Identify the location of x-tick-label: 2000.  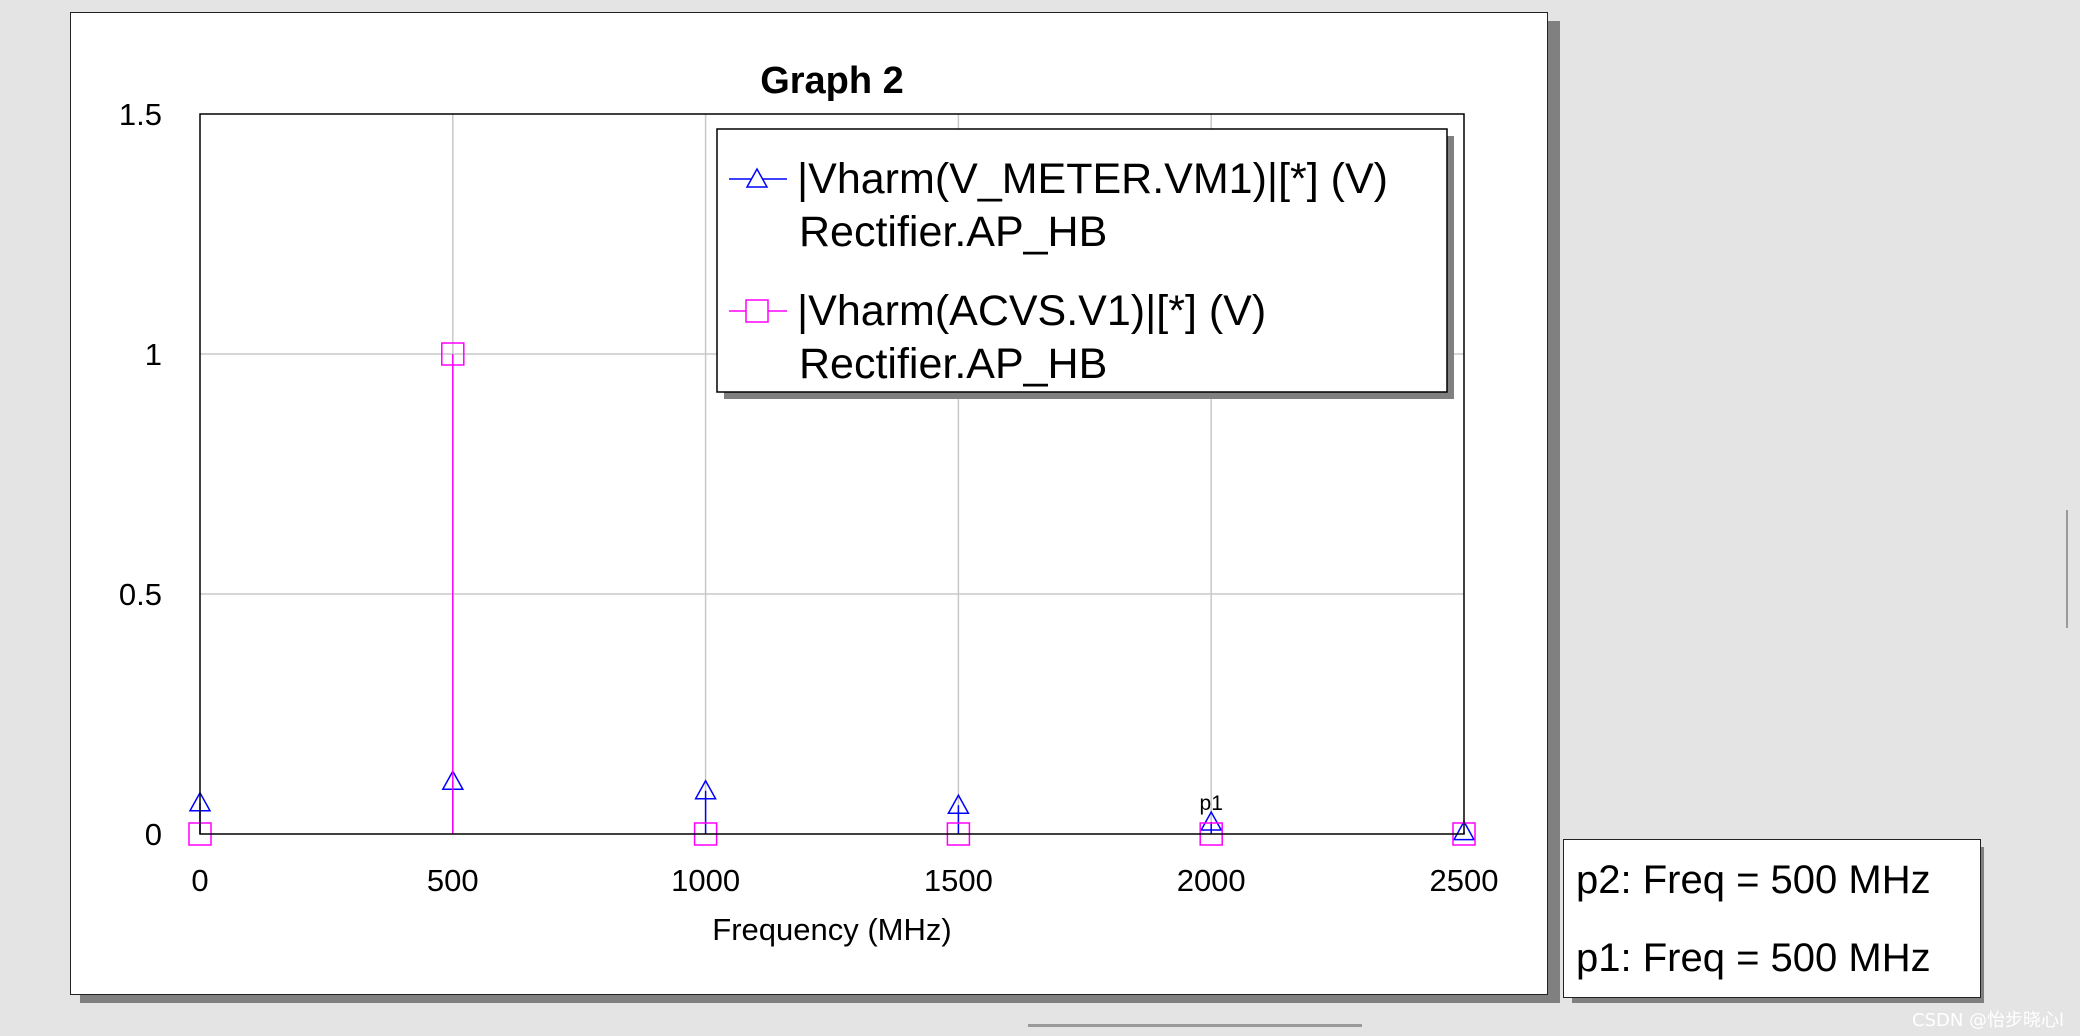
(1211, 880).